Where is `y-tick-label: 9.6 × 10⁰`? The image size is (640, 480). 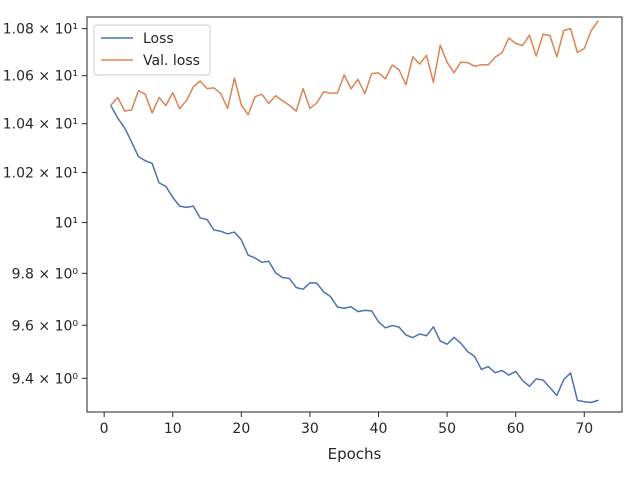
y-tick-label: 9.6 × 10⁰ is located at coordinates (45, 326).